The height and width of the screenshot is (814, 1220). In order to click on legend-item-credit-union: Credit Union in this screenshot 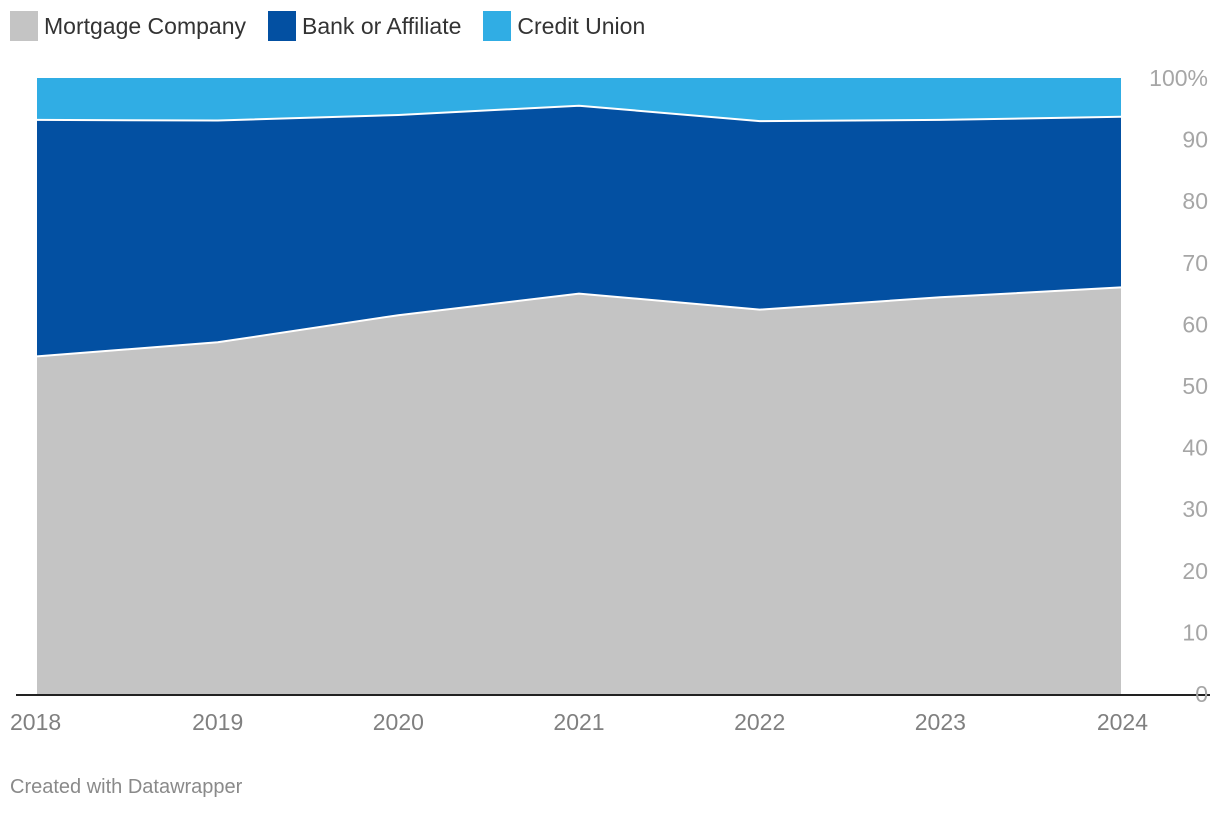, I will do `click(564, 26)`.